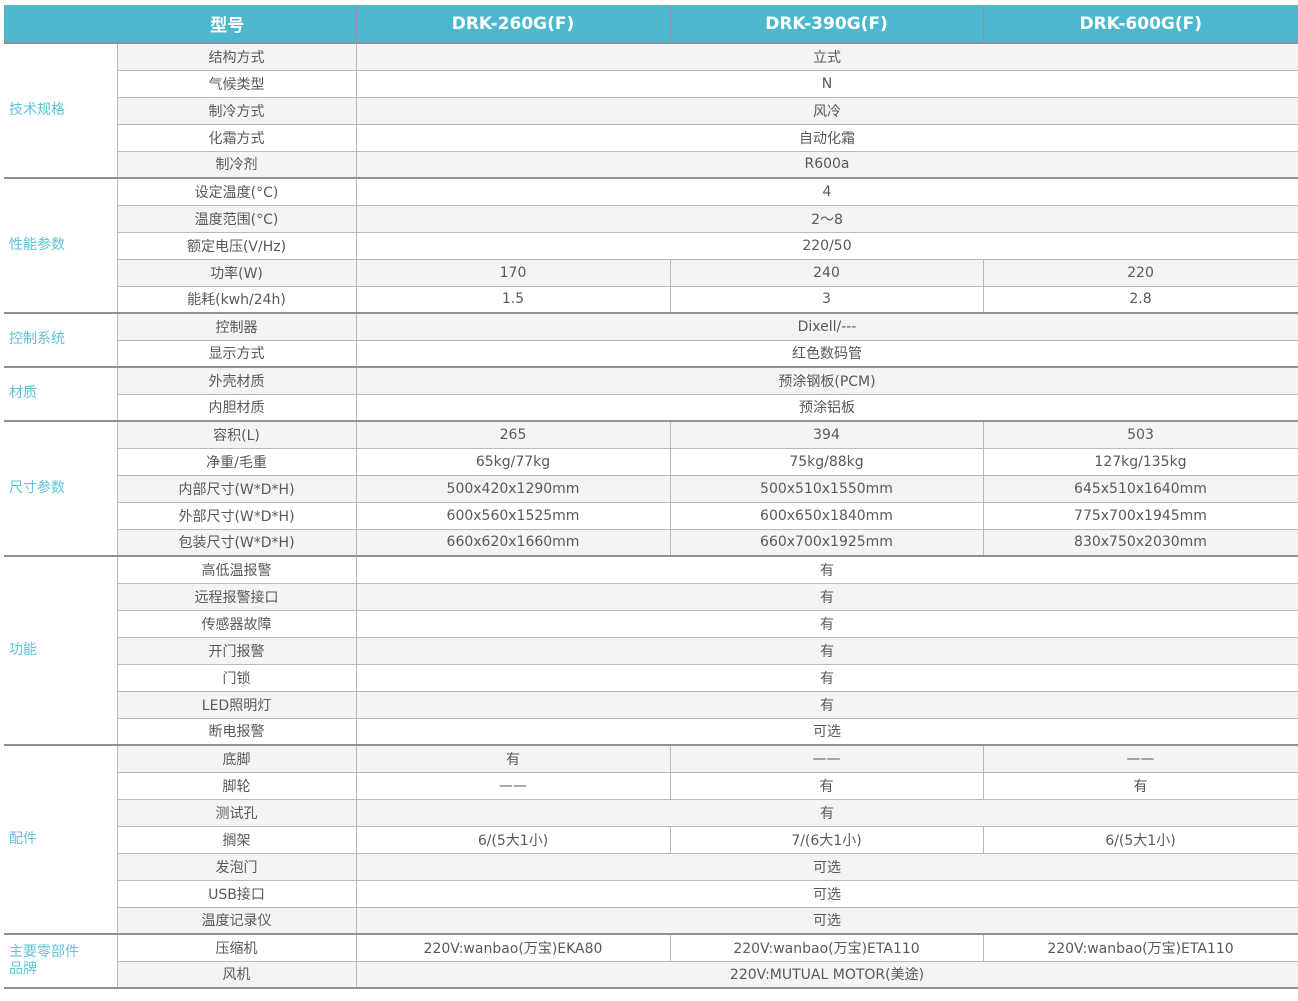 This screenshot has width=1298, height=1001. What do you see at coordinates (651, 24) in the screenshot?
I see `table-header: 型号 DRK-260G(F) DRK-390G(F) DRK-600G(F)` at bounding box center [651, 24].